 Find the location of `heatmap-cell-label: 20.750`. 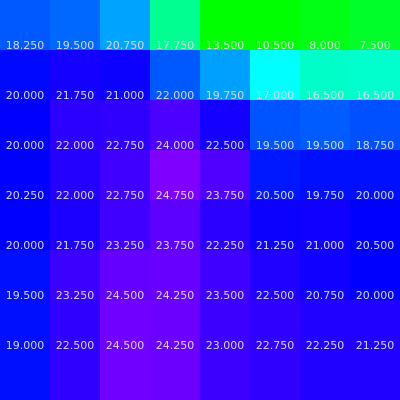

heatmap-cell-label: 20.750 is located at coordinates (325, 295).